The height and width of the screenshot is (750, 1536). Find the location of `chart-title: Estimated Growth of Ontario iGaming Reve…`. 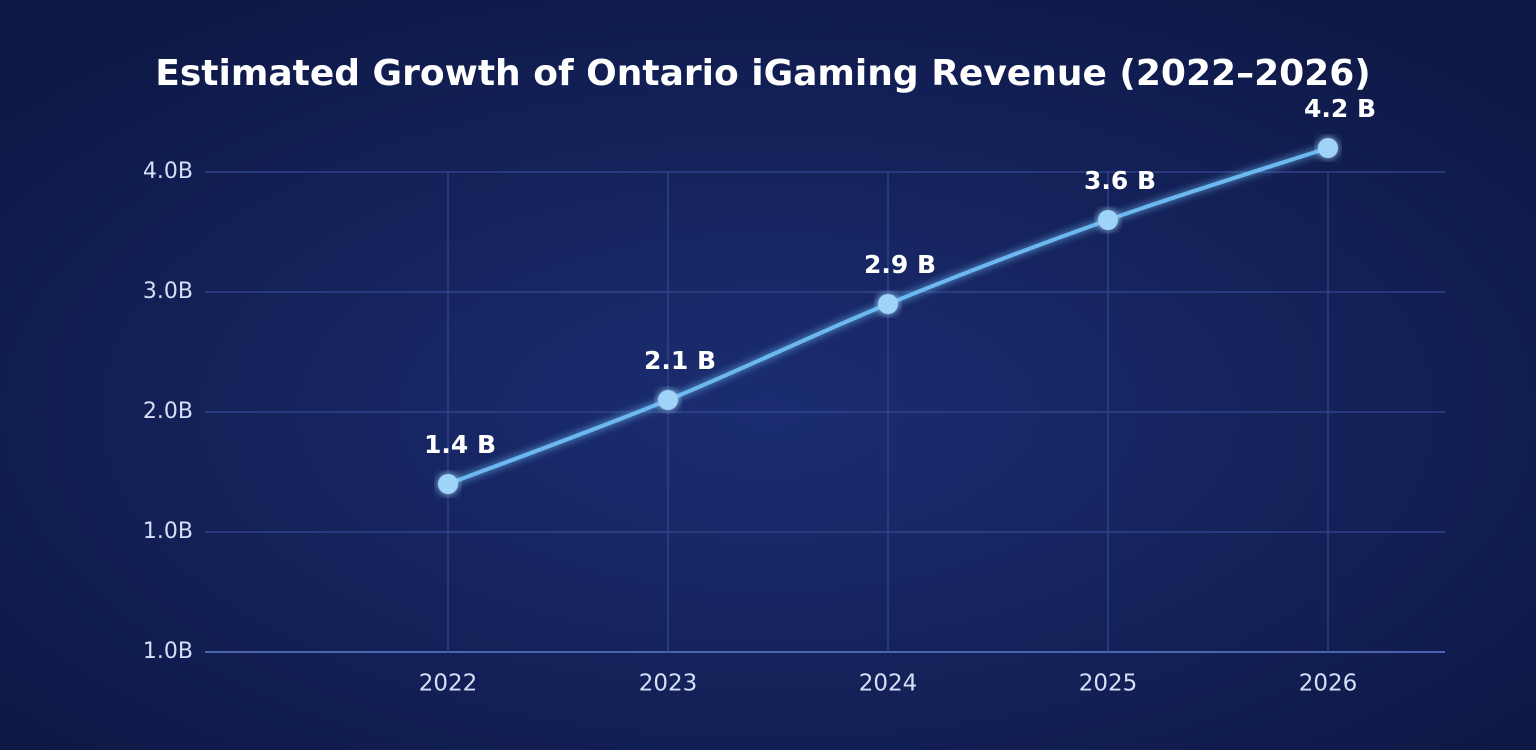

chart-title: Estimated Growth of Ontario iGaming Reve… is located at coordinates (762, 73).